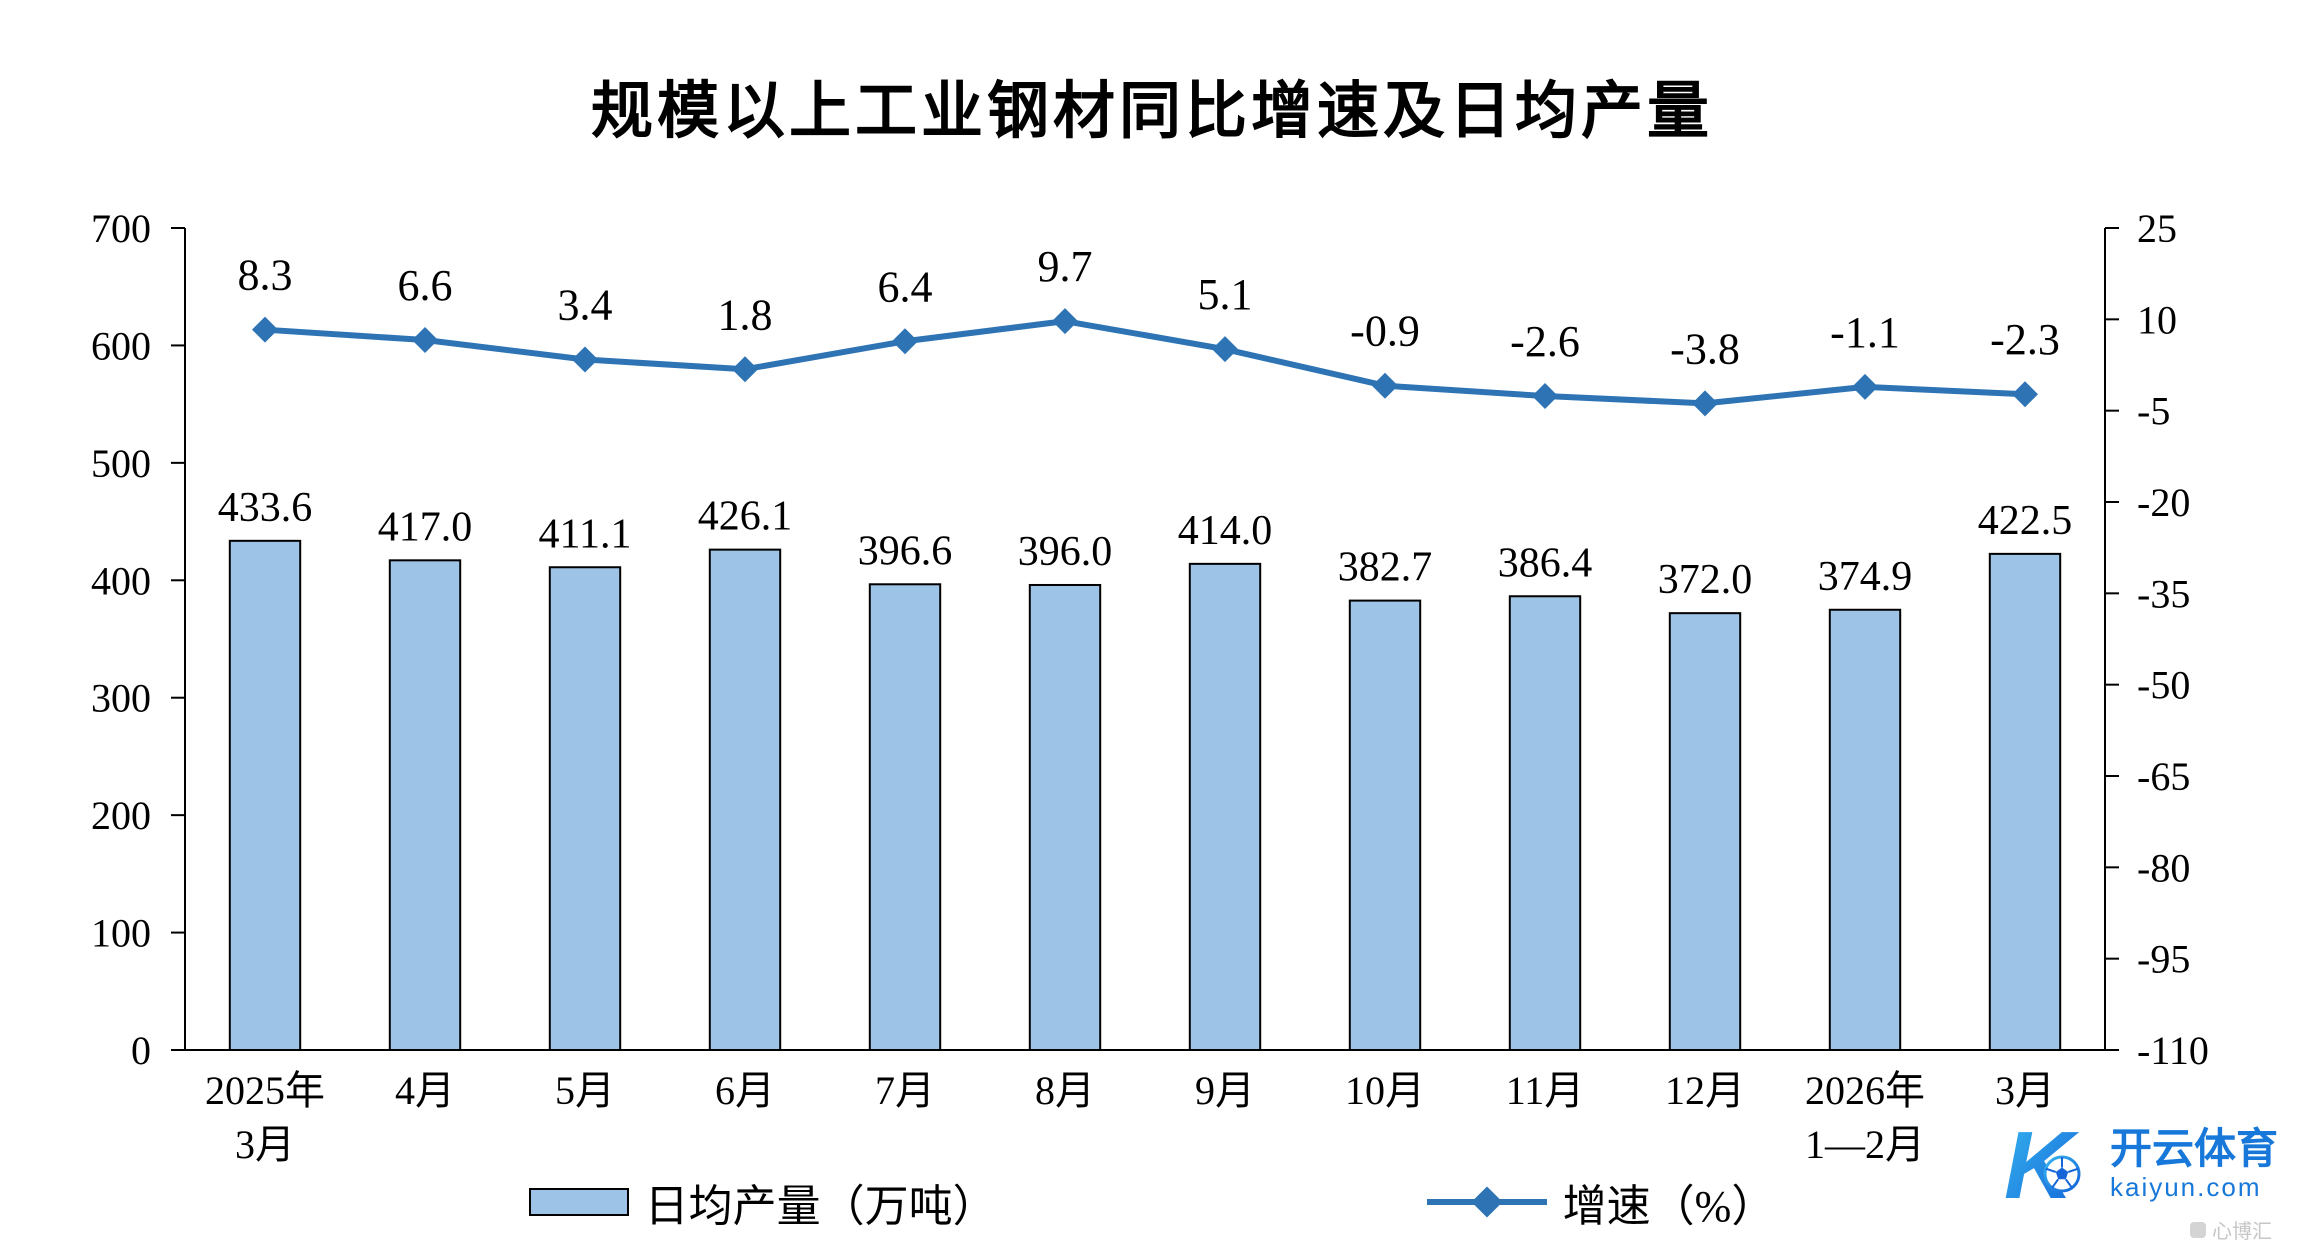 The image size is (2304, 1248). I want to click on bar-value-label: 426.1, so click(745, 517).